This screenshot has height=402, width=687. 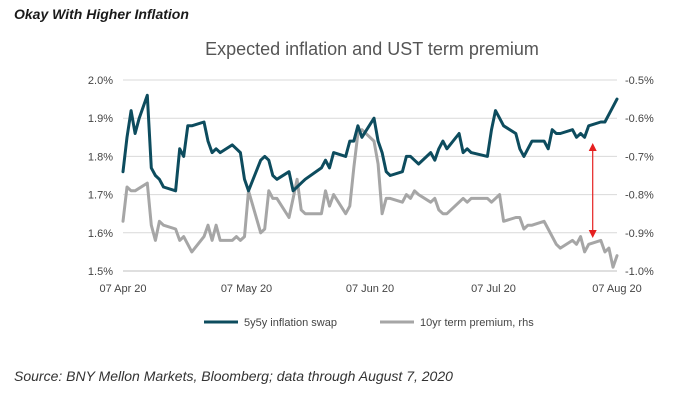 What do you see at coordinates (122, 289) in the screenshot?
I see `x-tick-label: 07 Apr 20` at bounding box center [122, 289].